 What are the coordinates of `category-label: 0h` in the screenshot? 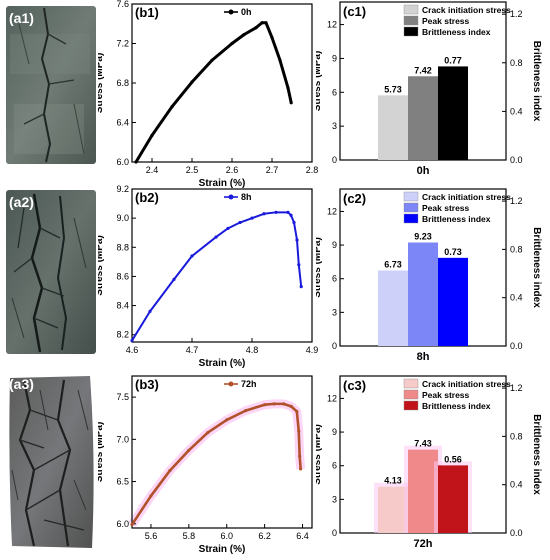 It's located at (423, 171).